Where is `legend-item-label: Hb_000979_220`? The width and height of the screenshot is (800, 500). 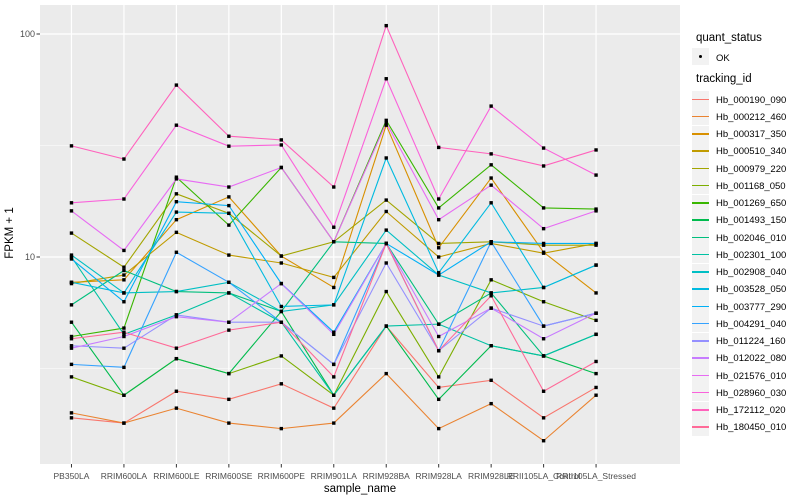 legend-item-label: Hb_000979_220 is located at coordinates (751, 169).